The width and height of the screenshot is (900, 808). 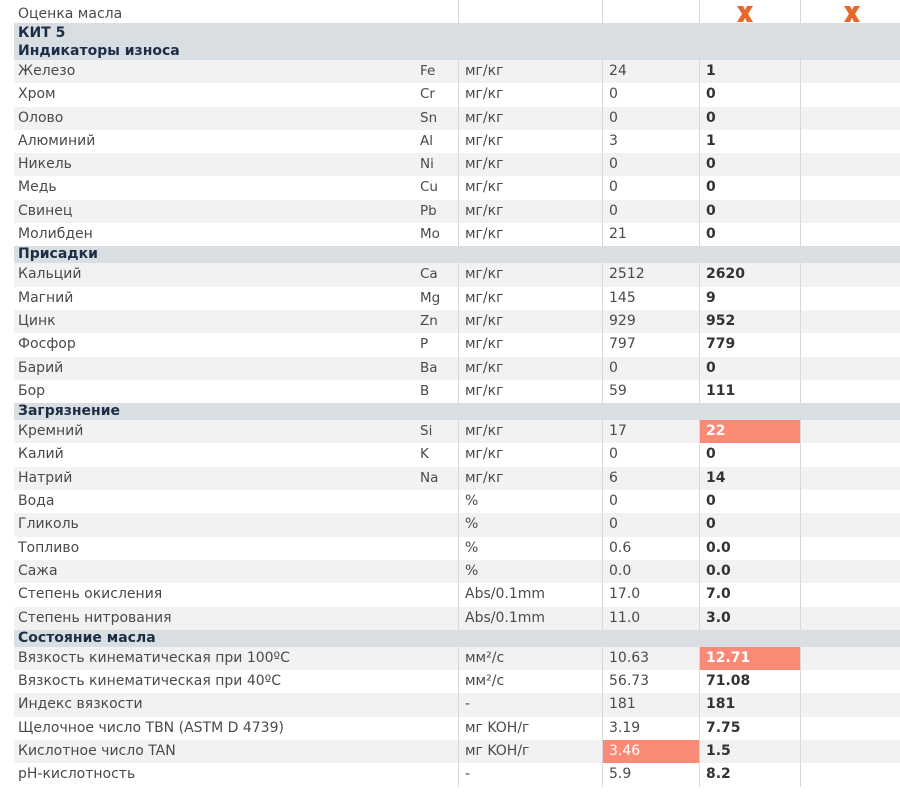 I want to click on value-previous: 21, so click(x=650, y=235).